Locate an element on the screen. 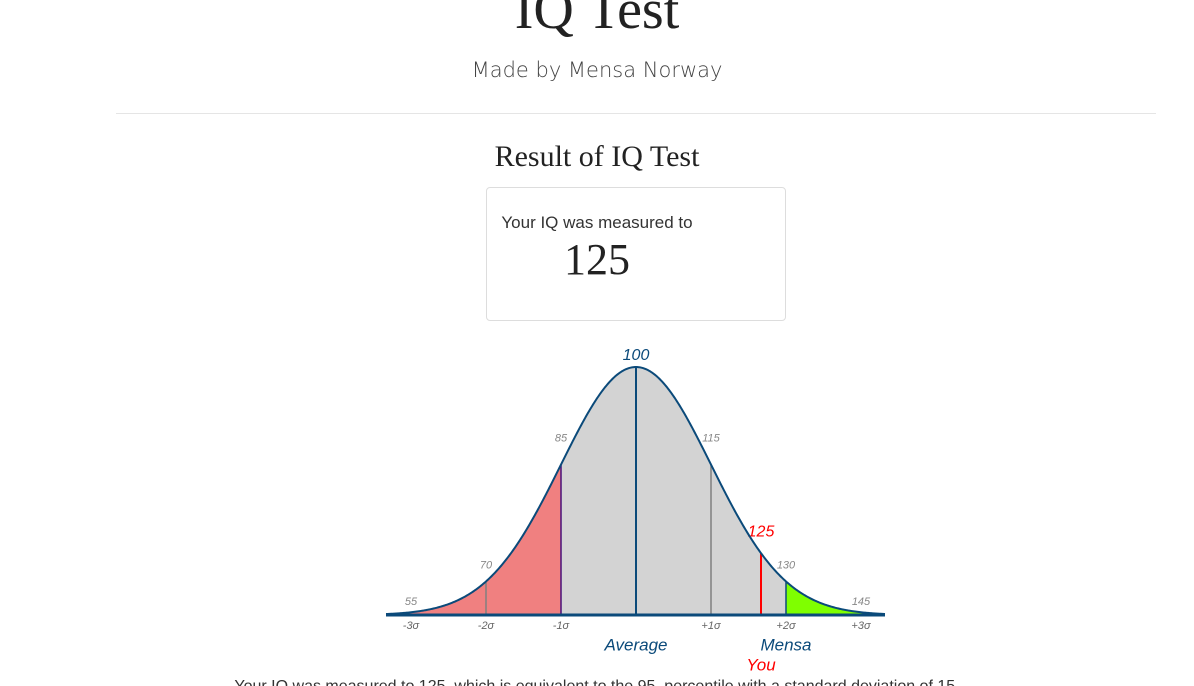 Image resolution: width=1194 pixels, height=686 pixels. mensa-label: Mensa is located at coordinates (785, 644).